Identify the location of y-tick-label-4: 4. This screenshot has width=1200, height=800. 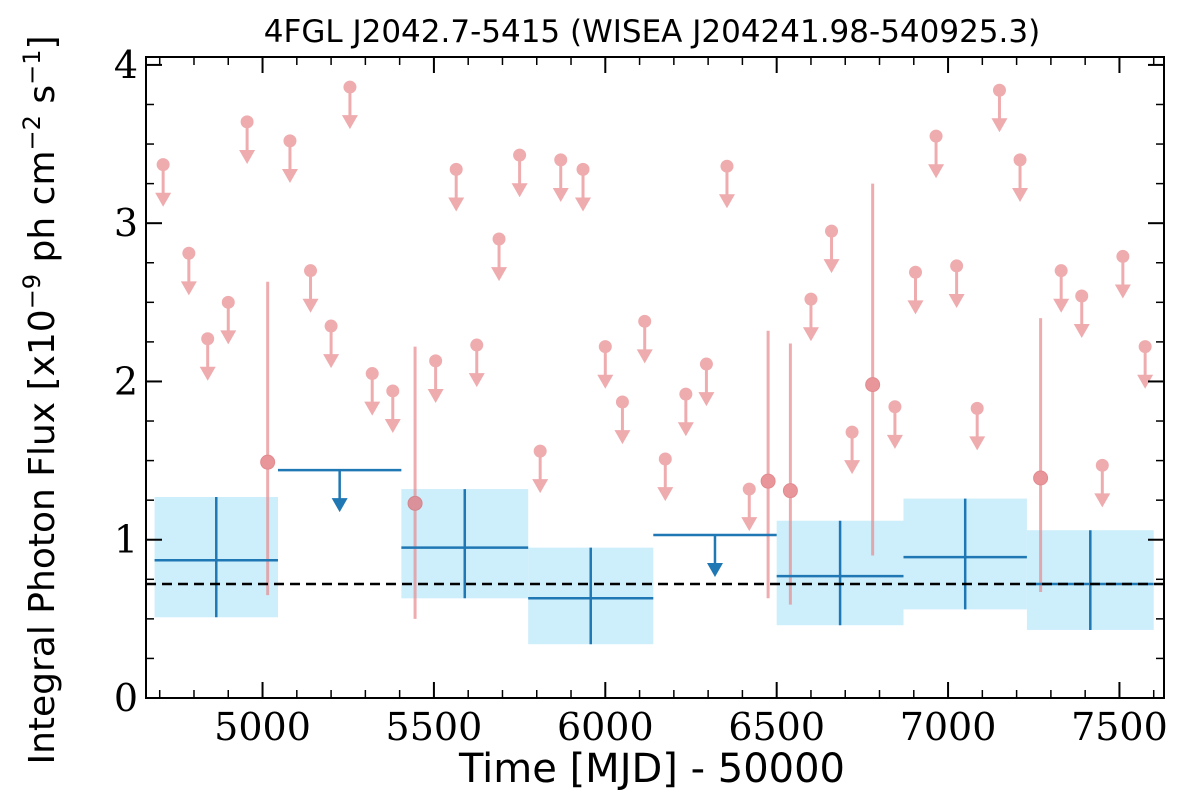
(126, 65).